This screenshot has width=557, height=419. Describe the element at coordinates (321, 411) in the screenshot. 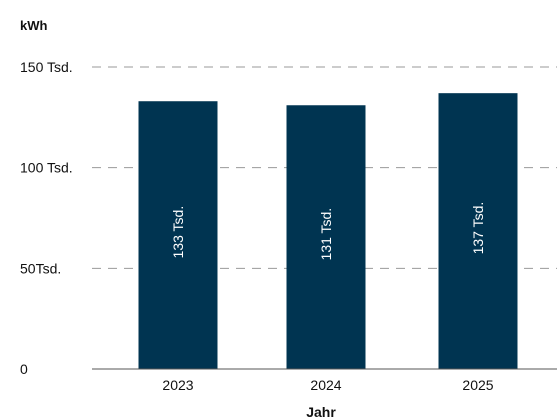

I see `x-axis-title: Jahr` at that location.